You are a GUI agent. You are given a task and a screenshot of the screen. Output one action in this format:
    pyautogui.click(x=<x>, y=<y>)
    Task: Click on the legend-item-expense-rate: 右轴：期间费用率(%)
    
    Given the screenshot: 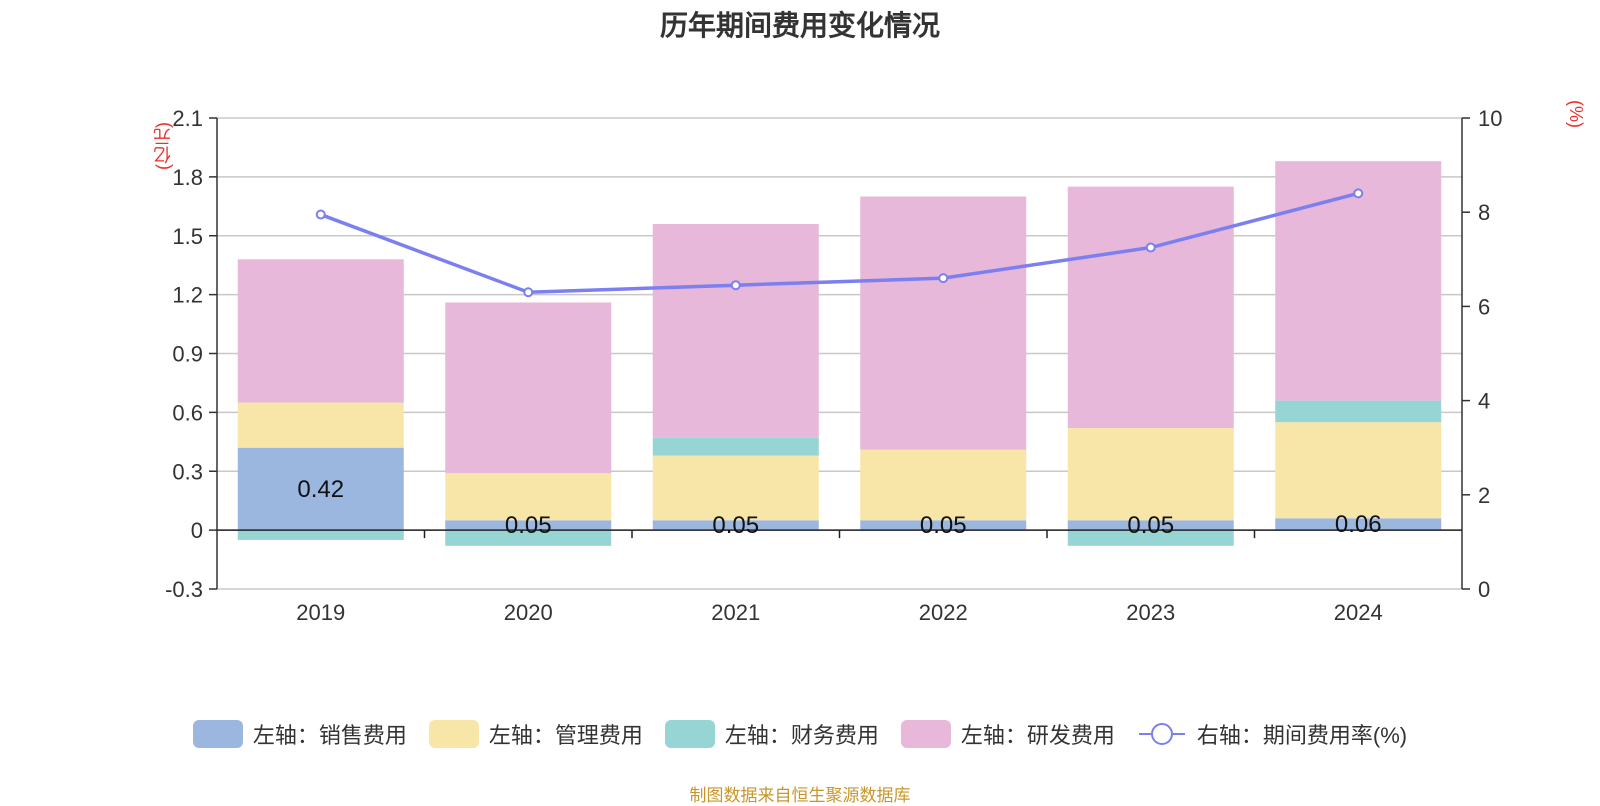 What is the action you would take?
    pyautogui.click(x=1272, y=734)
    